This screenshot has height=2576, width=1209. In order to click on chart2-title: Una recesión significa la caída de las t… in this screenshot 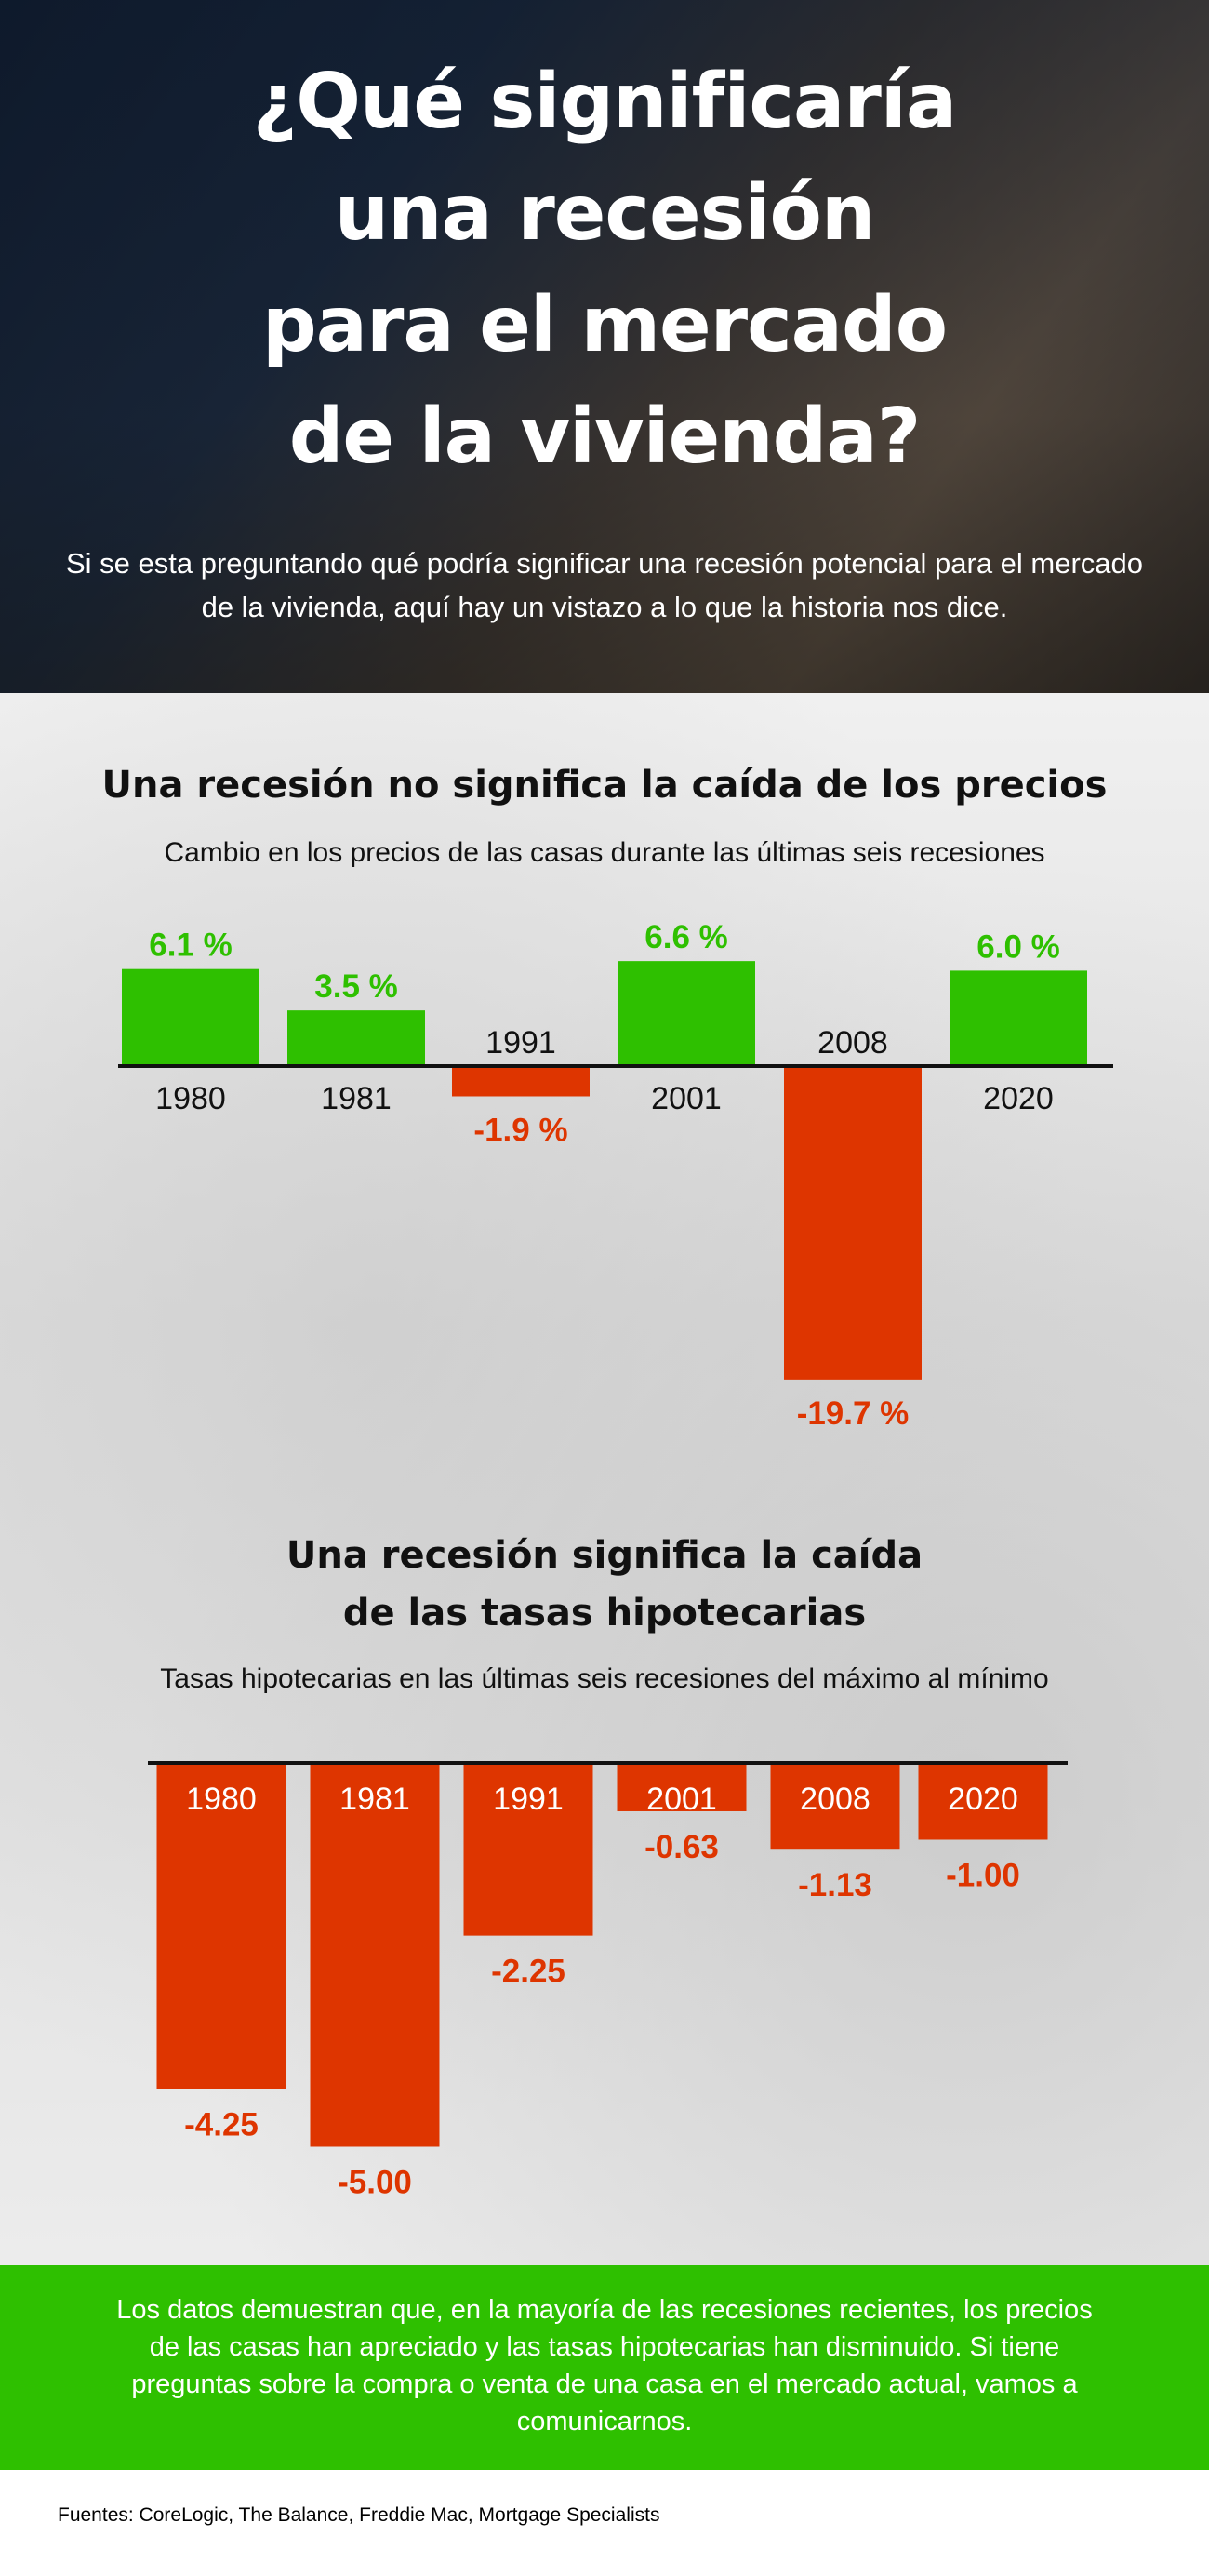, I will do `click(604, 1584)`.